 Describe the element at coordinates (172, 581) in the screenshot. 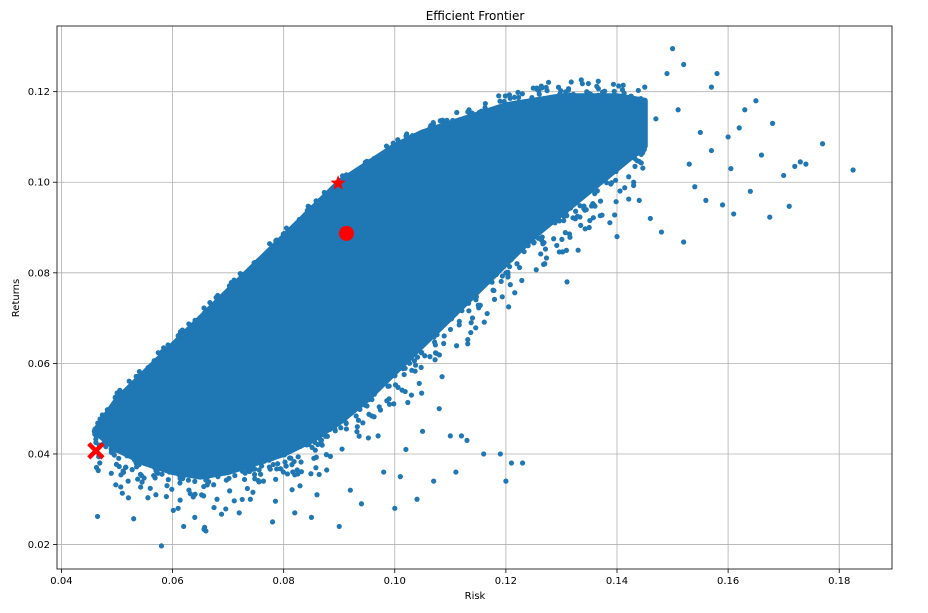

I see `x-tick-label: 0.06` at that location.